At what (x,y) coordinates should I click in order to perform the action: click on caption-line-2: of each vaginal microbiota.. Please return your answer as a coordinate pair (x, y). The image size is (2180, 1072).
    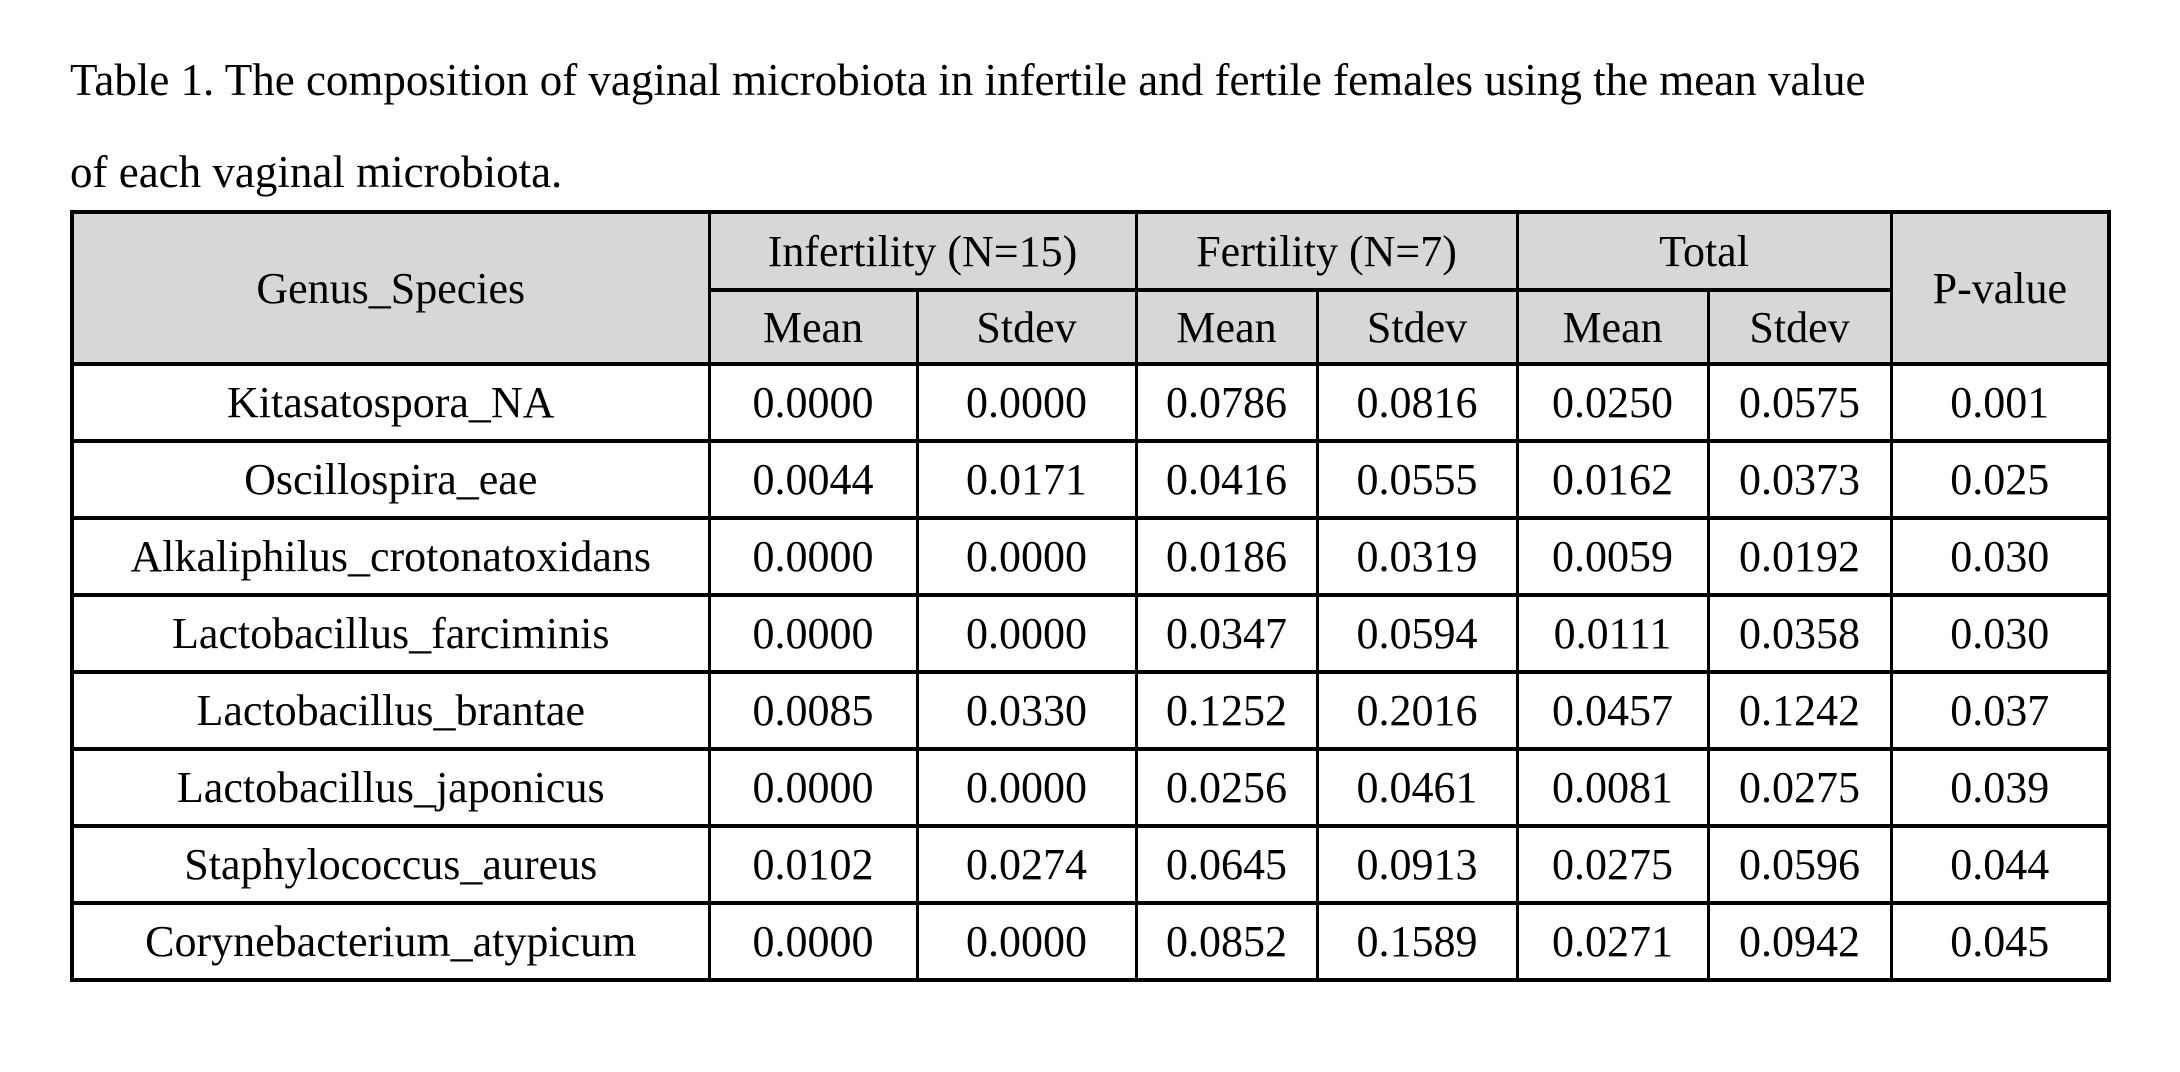
    Looking at the image, I should click on (316, 172).